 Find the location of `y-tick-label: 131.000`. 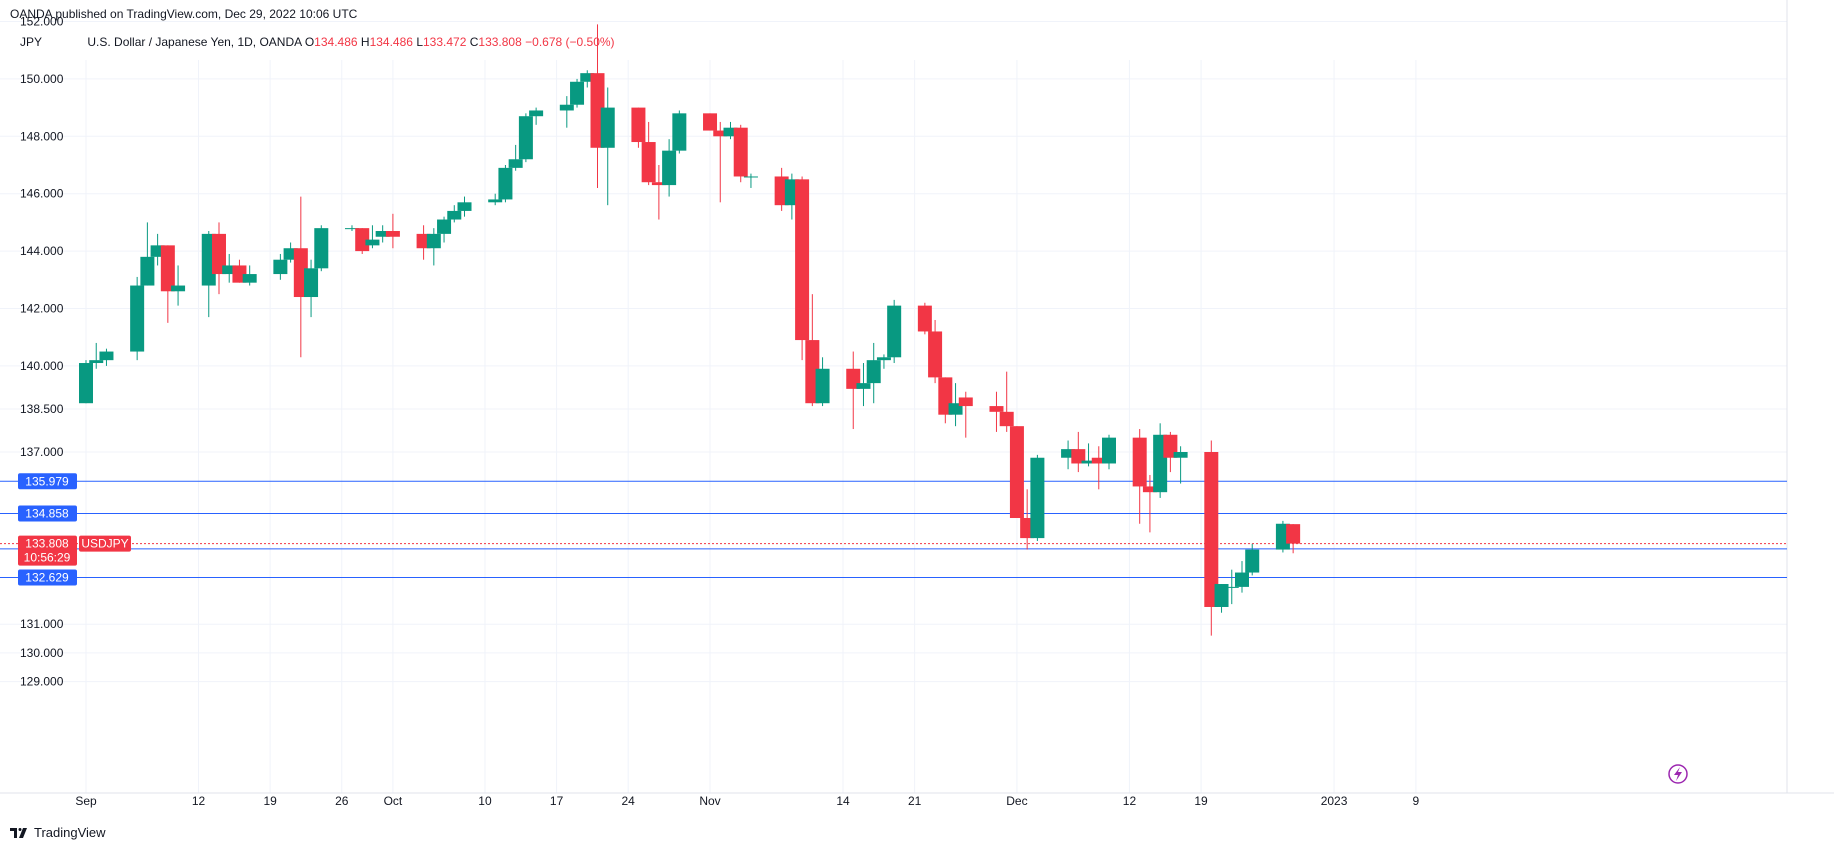

y-tick-label: 131.000 is located at coordinates (42, 624).